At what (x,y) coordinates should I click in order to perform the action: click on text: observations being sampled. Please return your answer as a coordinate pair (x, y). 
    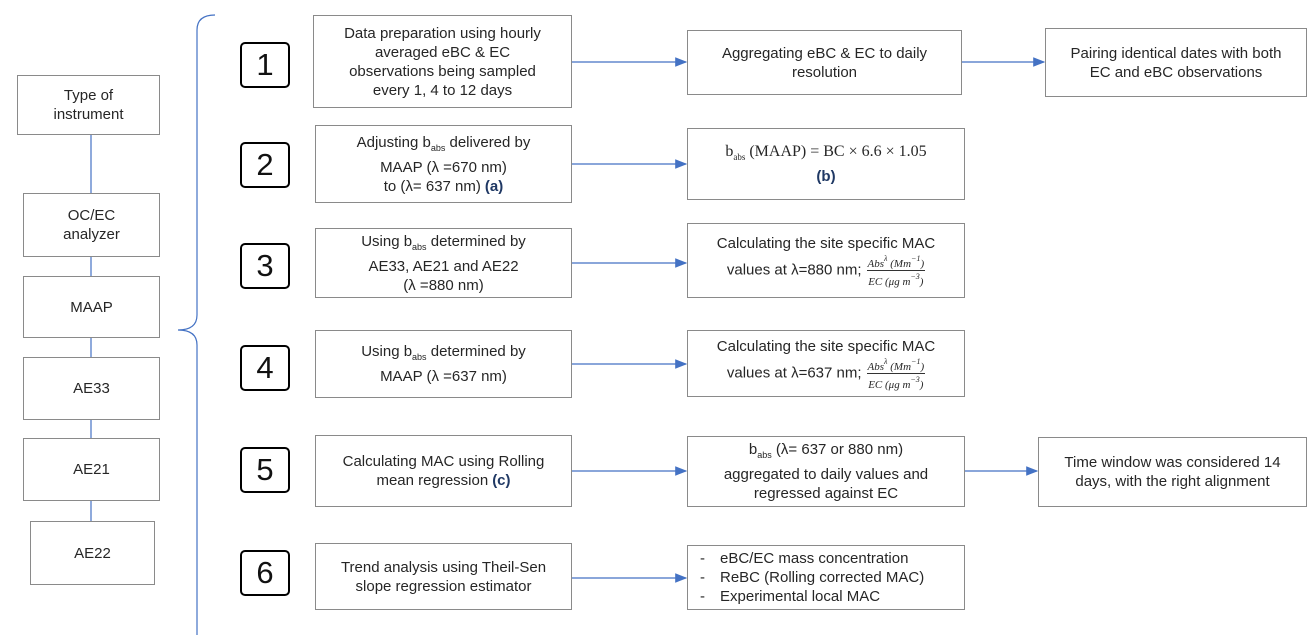
    Looking at the image, I should click on (442, 71).